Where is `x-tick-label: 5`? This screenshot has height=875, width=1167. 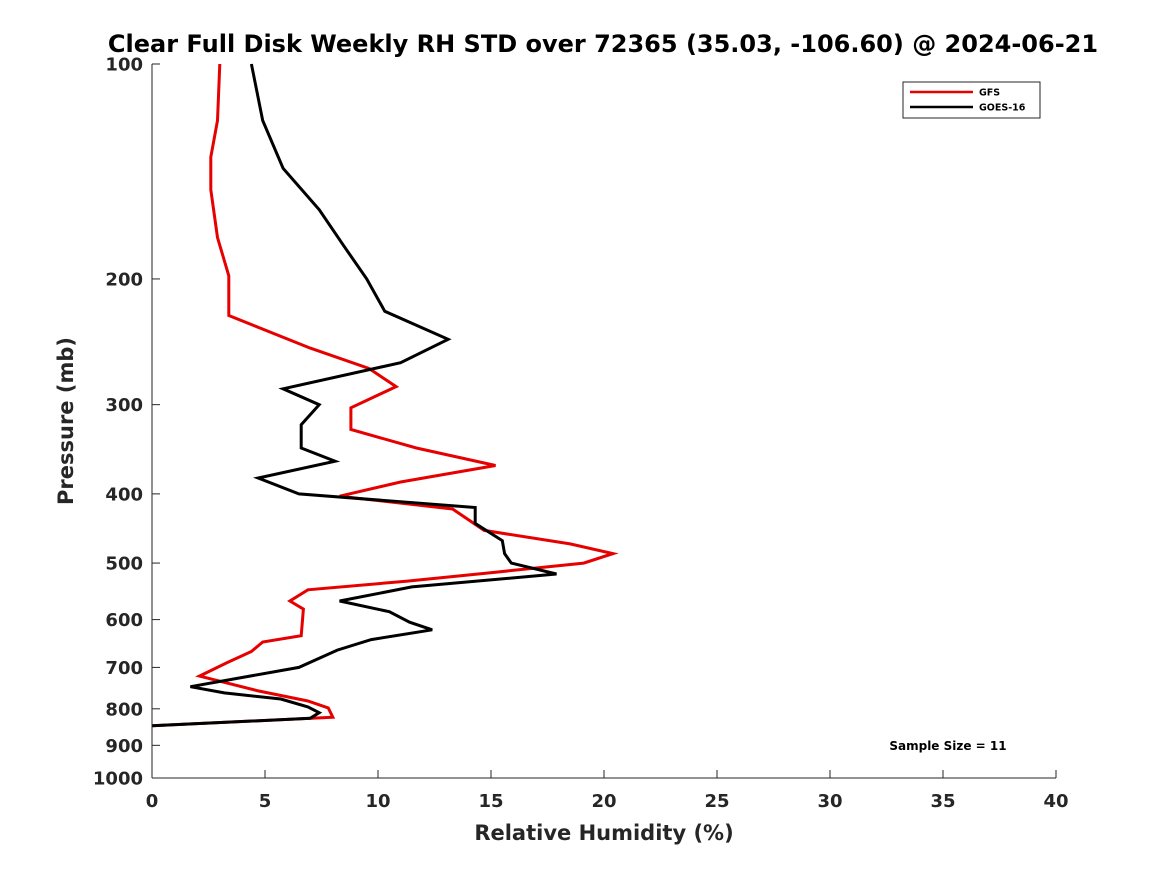 x-tick-label: 5 is located at coordinates (265, 801).